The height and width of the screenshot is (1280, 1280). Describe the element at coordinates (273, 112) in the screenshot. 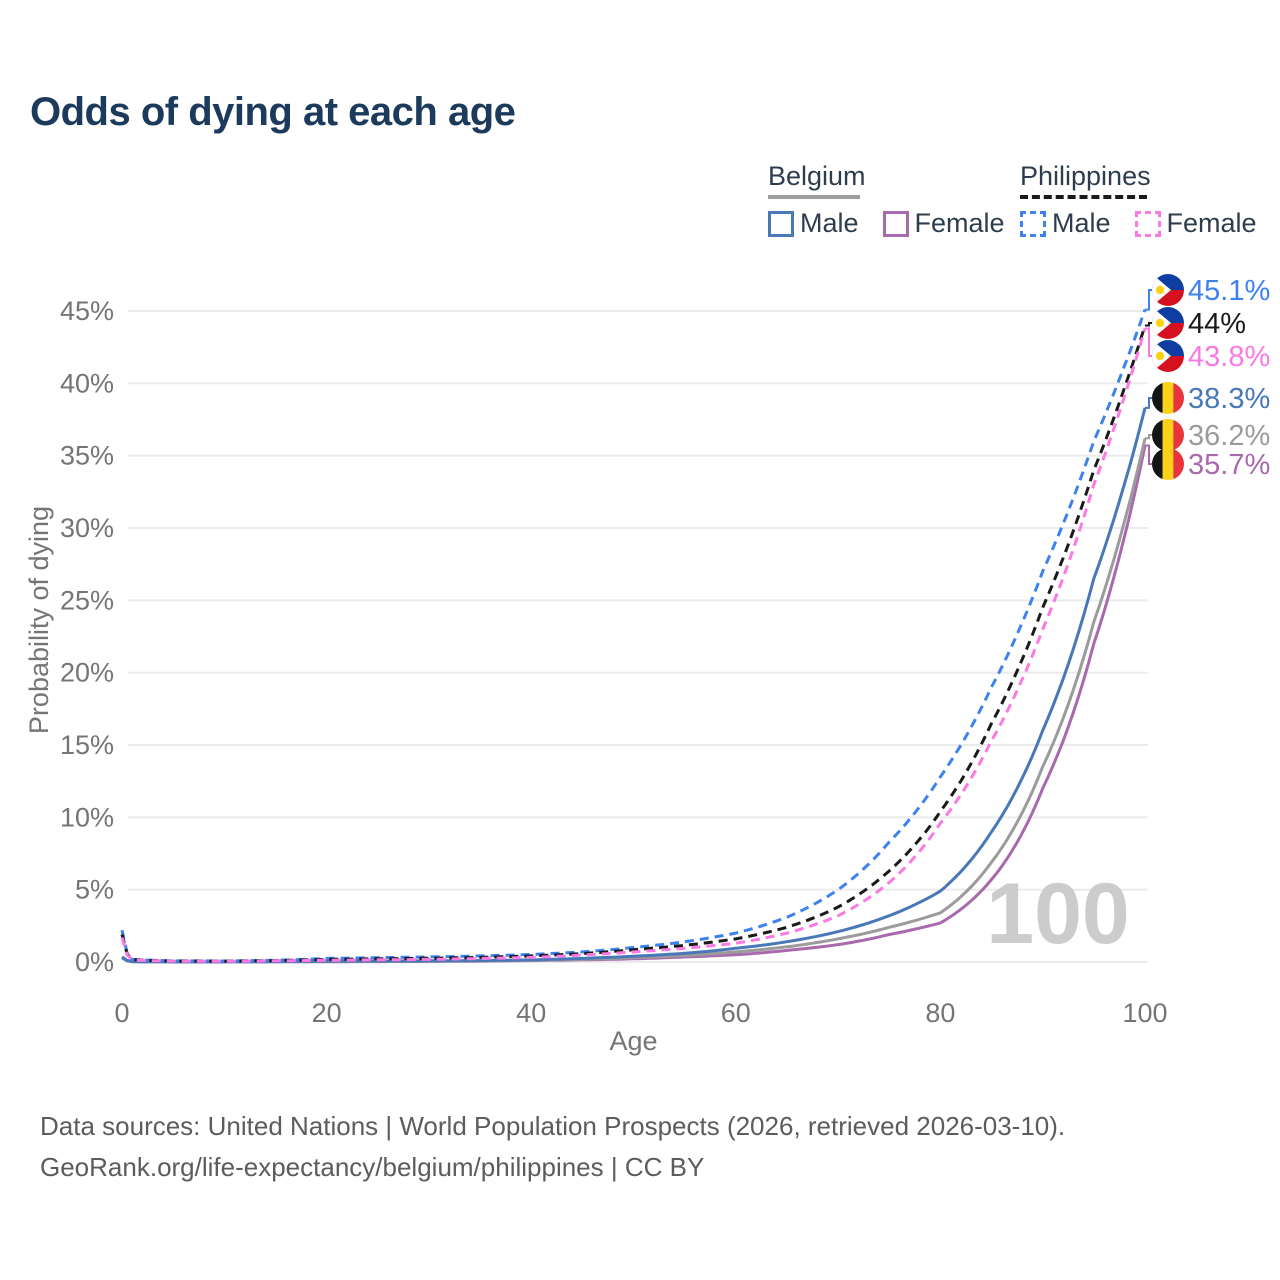

I see `page-title: Odds of dying at each age` at that location.